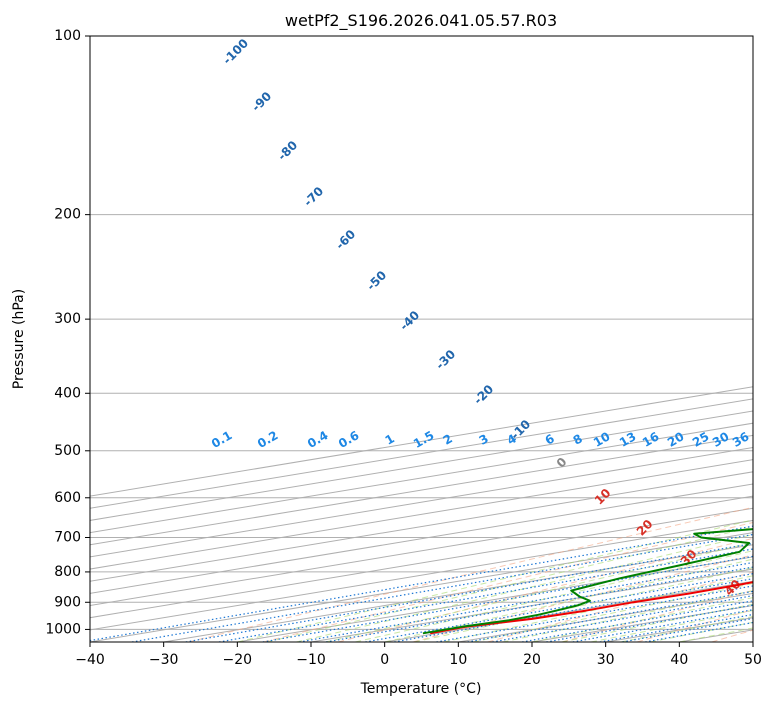 This screenshot has width=775, height=708. What do you see at coordinates (384, 660) in the screenshot?
I see `x-tick-label: 0` at bounding box center [384, 660].